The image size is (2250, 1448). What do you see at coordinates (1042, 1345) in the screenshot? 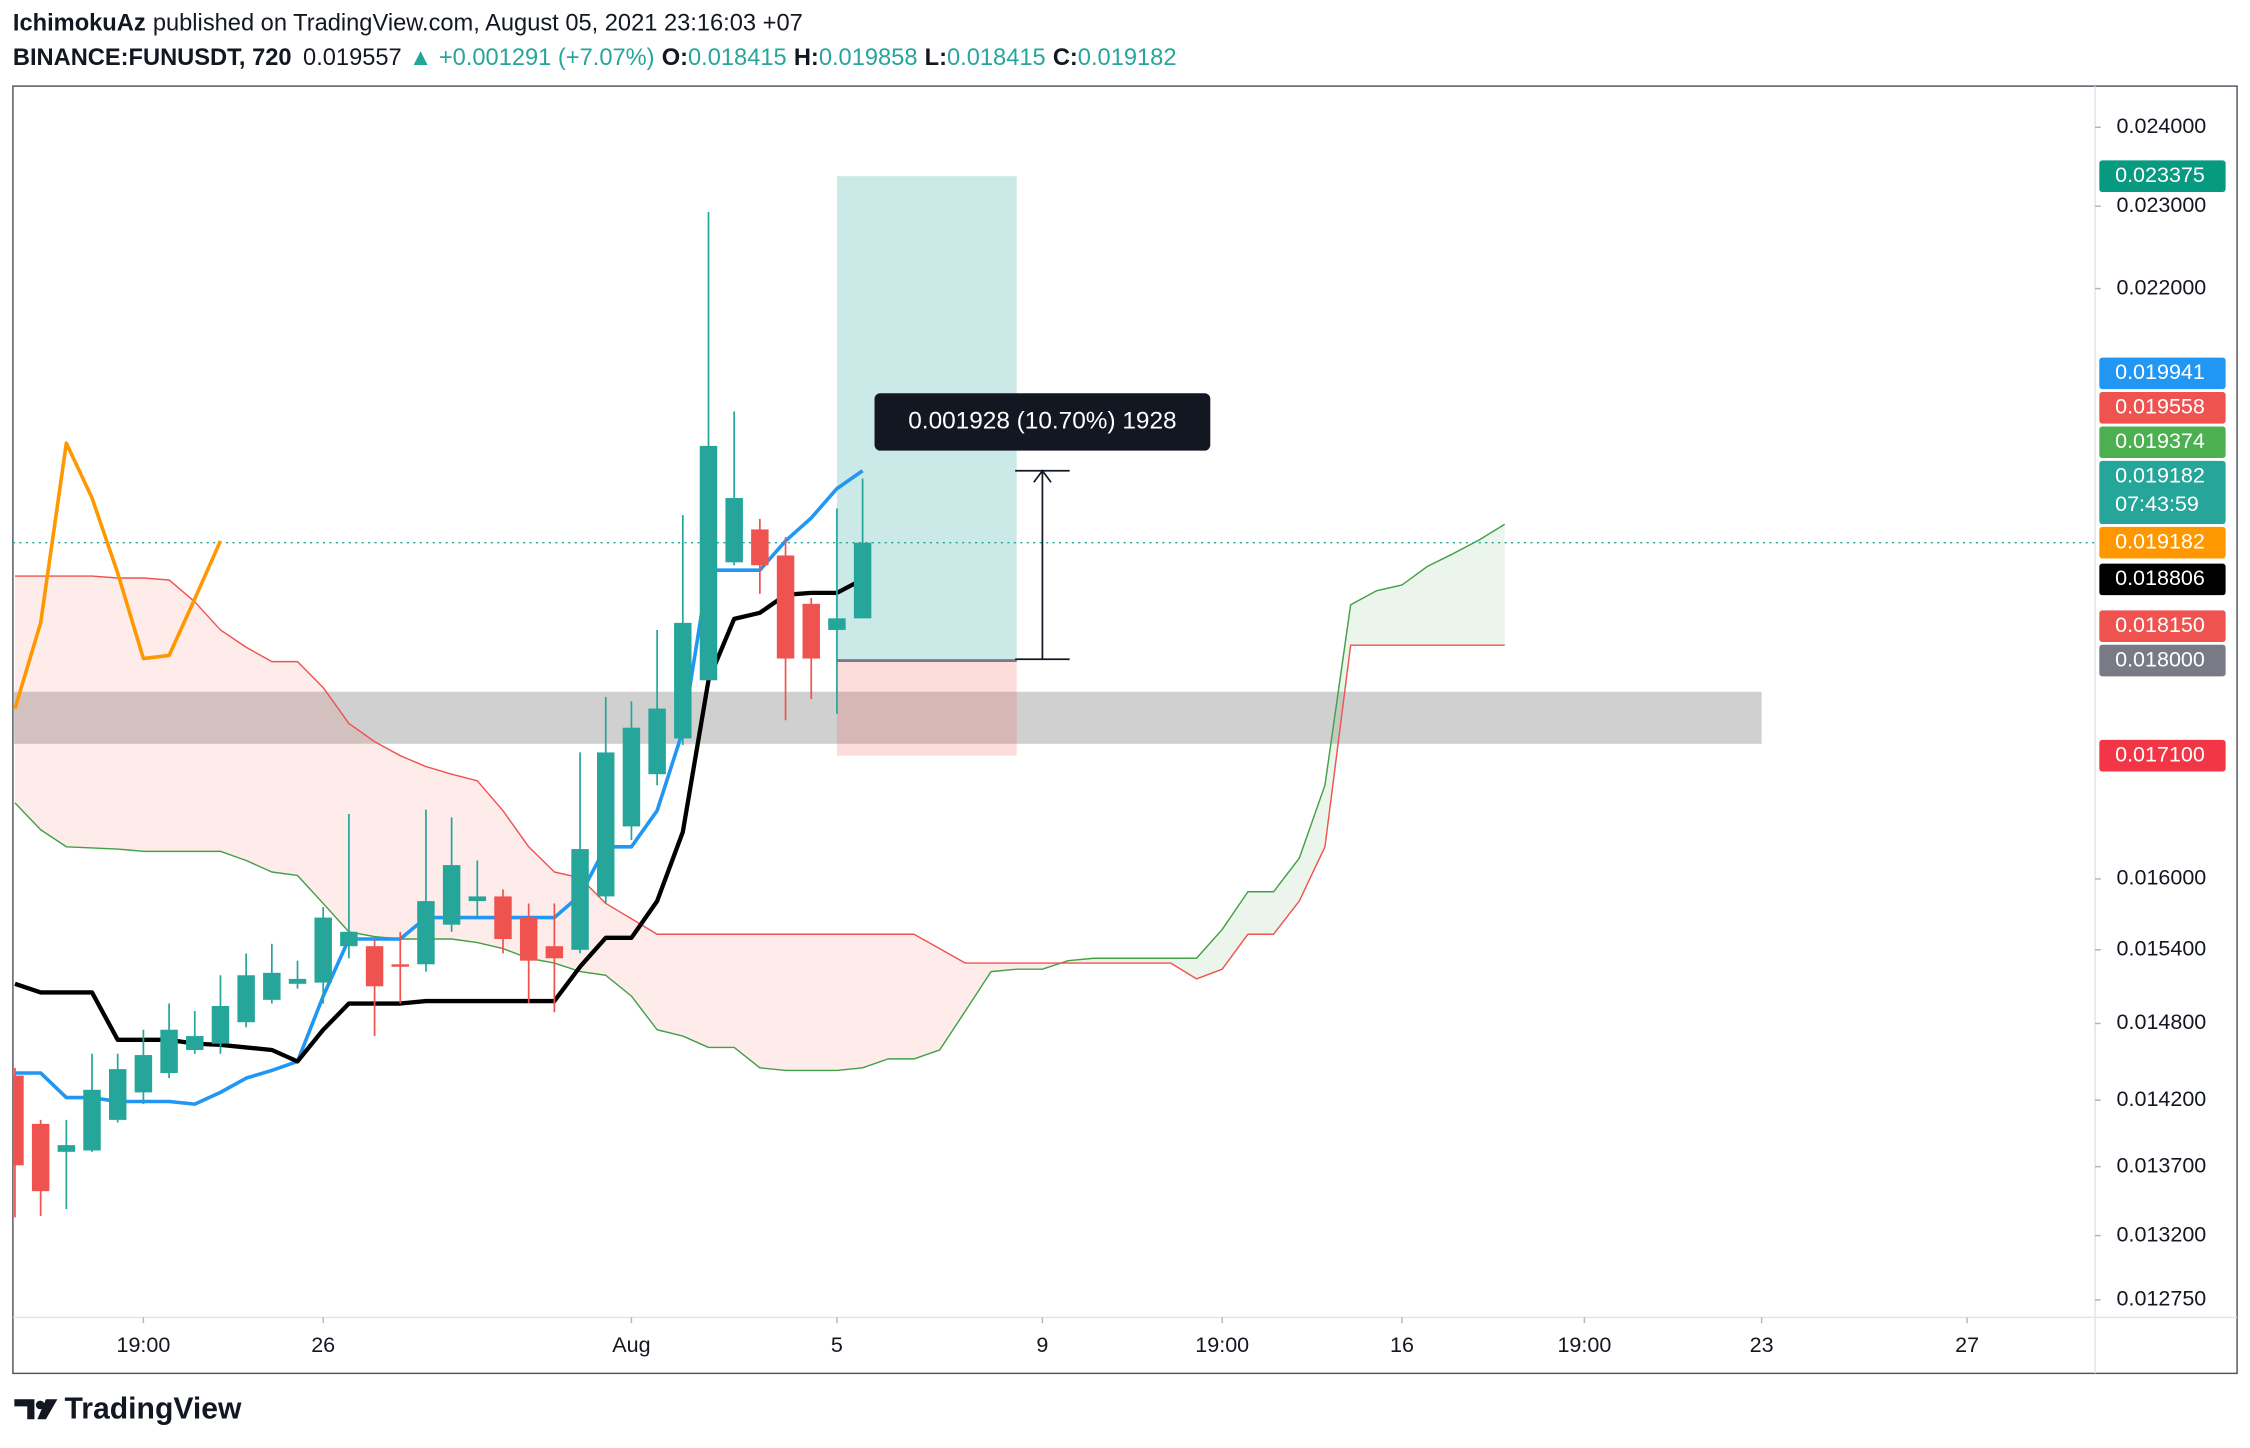
I see `x-tick-label: 9` at bounding box center [1042, 1345].